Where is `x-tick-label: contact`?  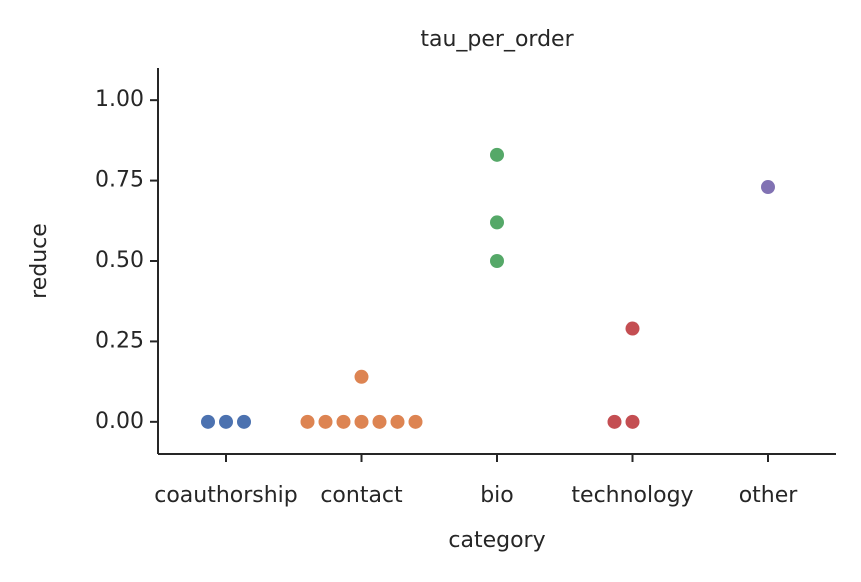 x-tick-label: contact is located at coordinates (361, 495).